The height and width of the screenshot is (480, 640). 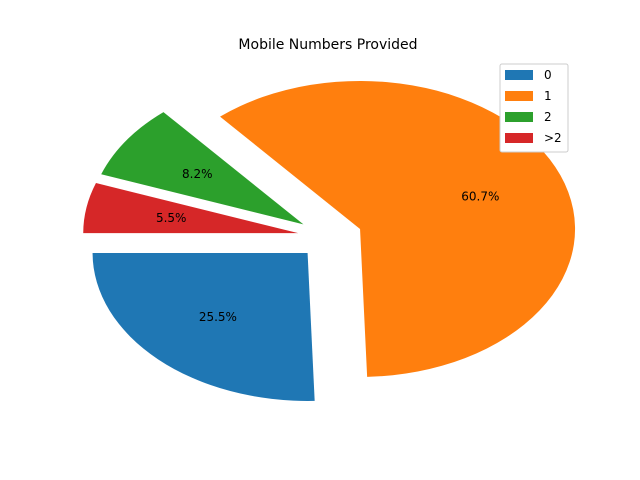 I want to click on legend-frame, so click(x=534, y=108).